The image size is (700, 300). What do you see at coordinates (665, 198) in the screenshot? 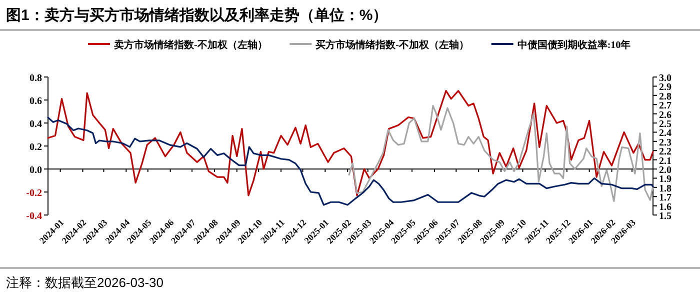
I see `y2-tick-label: 1.7` at bounding box center [665, 198].